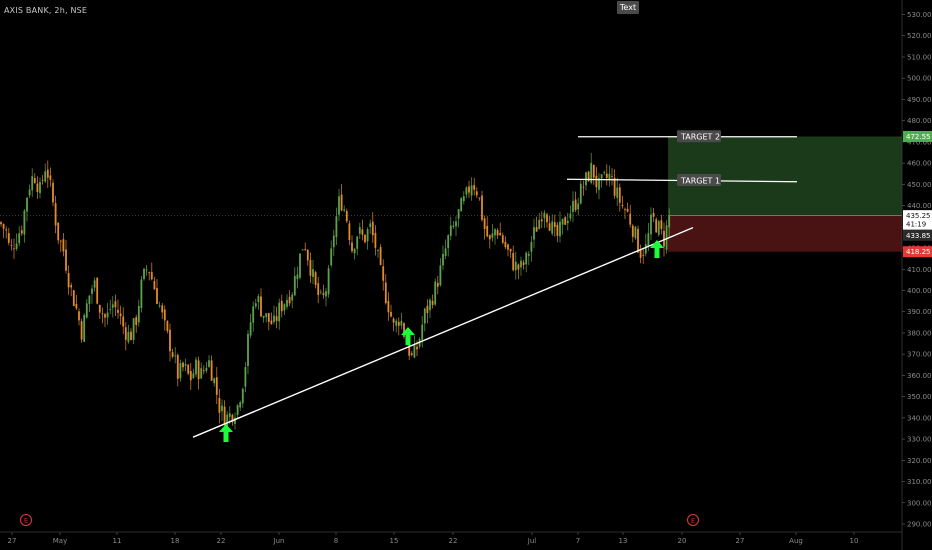  Describe the element at coordinates (394, 541) in the screenshot. I see `x-tick-label: 15` at that location.